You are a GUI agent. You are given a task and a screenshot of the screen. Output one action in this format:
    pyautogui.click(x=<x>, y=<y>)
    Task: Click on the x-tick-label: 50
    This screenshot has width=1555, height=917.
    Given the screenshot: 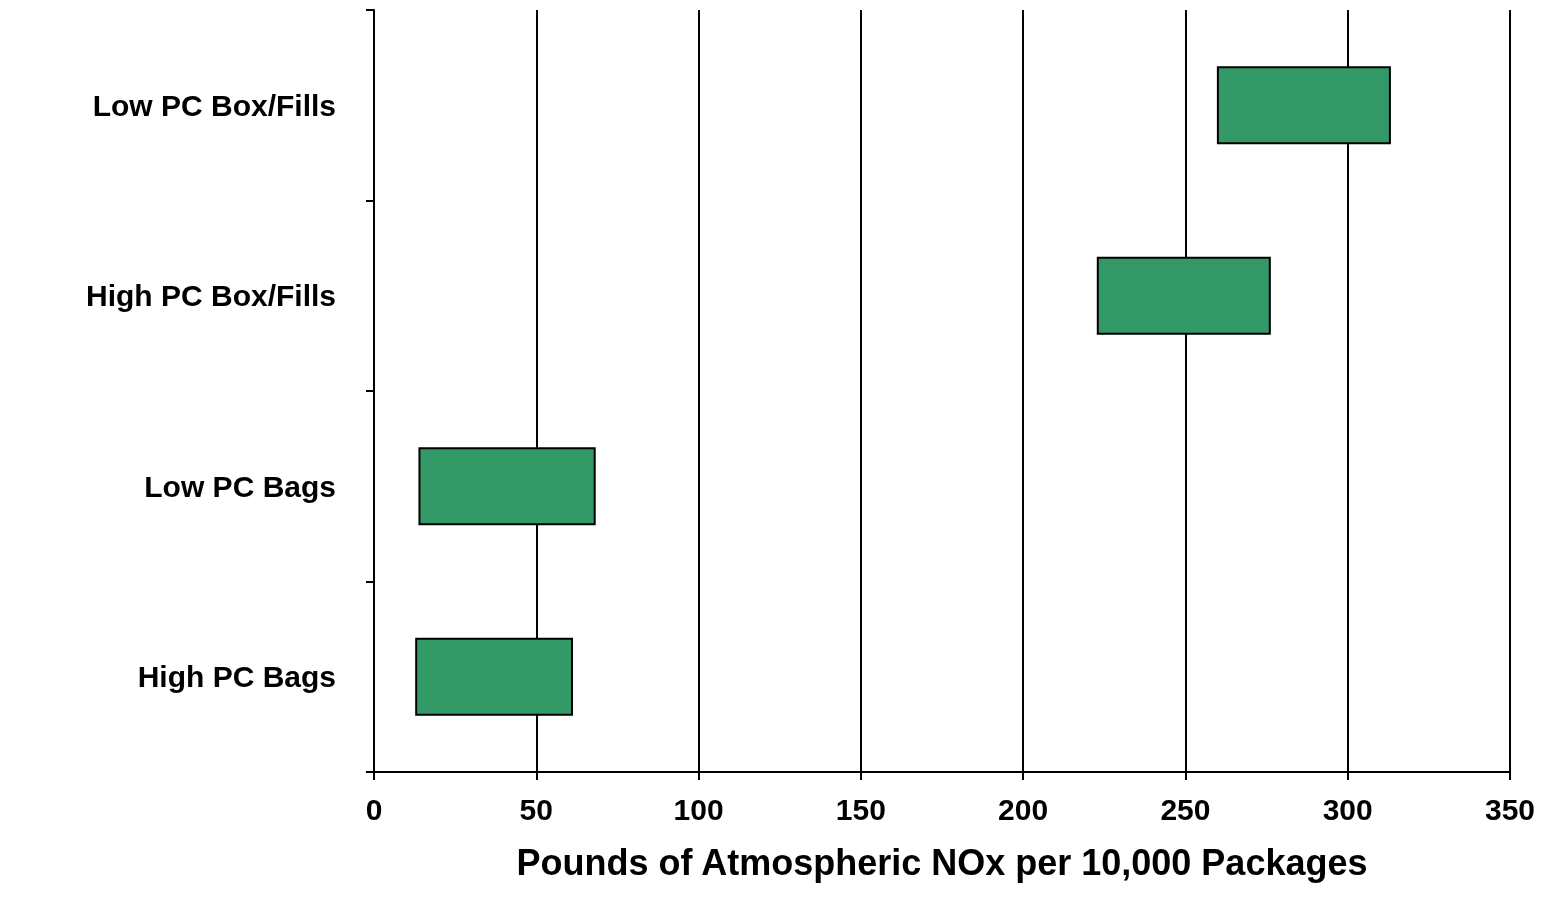 What is the action you would take?
    pyautogui.click(x=536, y=809)
    